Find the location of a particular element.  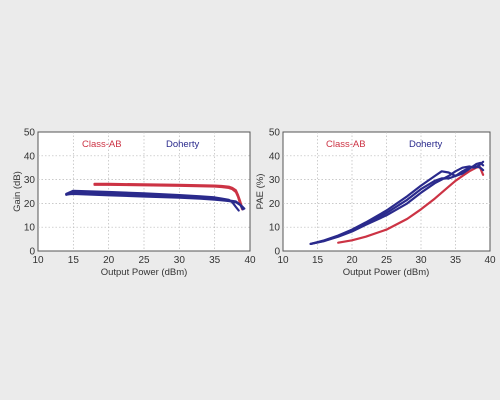

pae-x-tick-label: 10 is located at coordinates (283, 260).